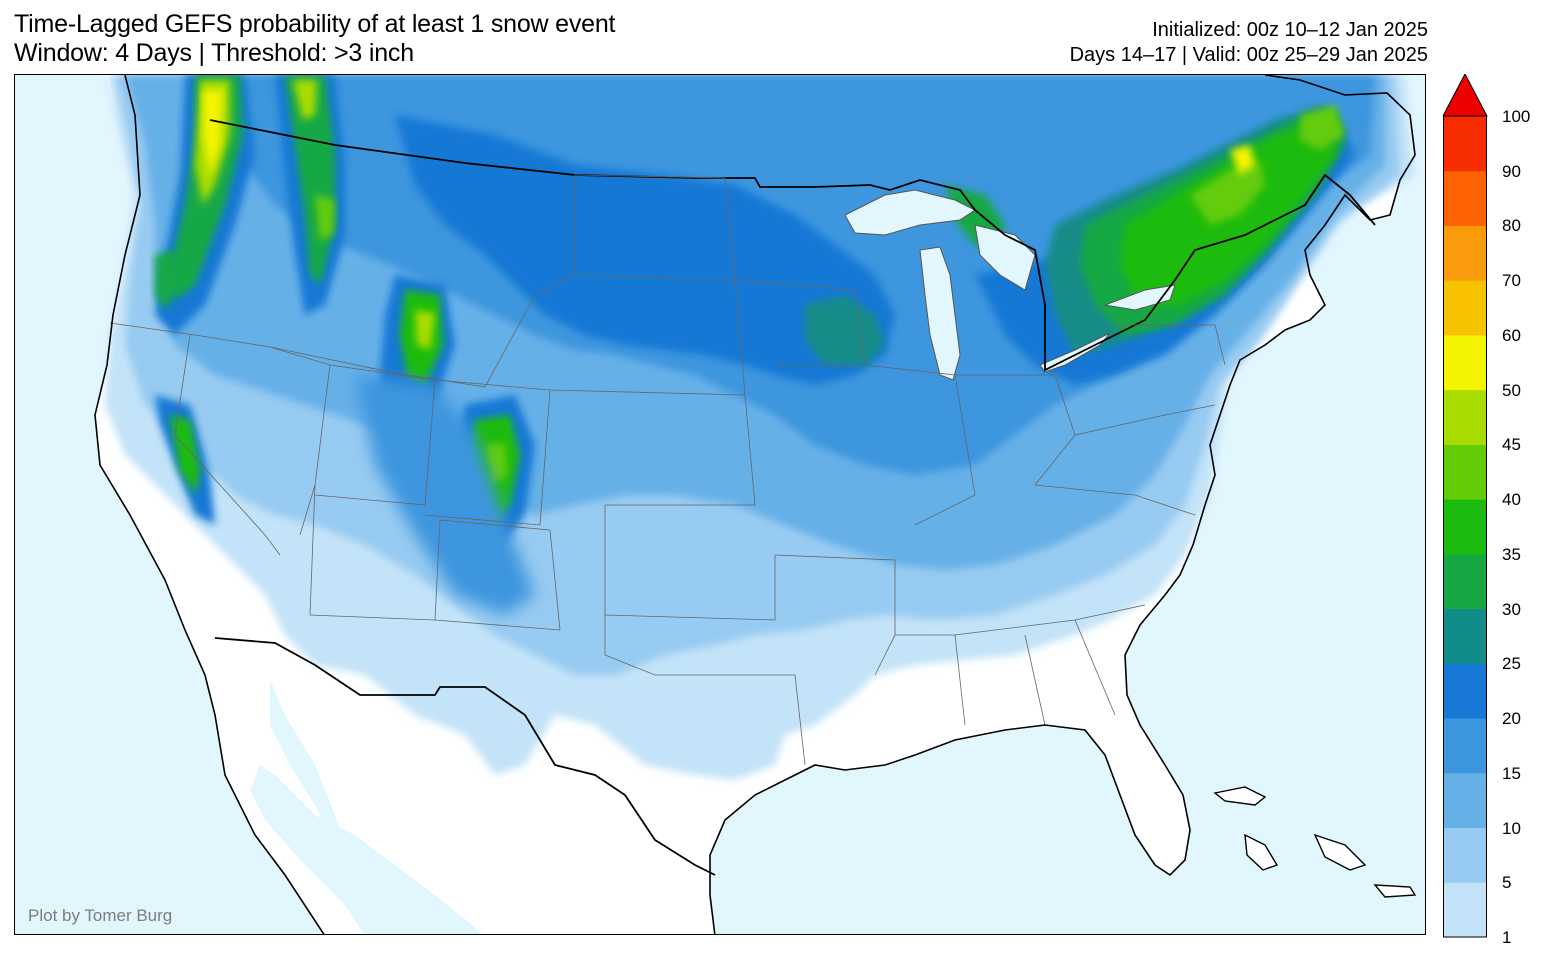 The height and width of the screenshot is (963, 1550). I want to click on caribbean-islands, so click(1315, 842).